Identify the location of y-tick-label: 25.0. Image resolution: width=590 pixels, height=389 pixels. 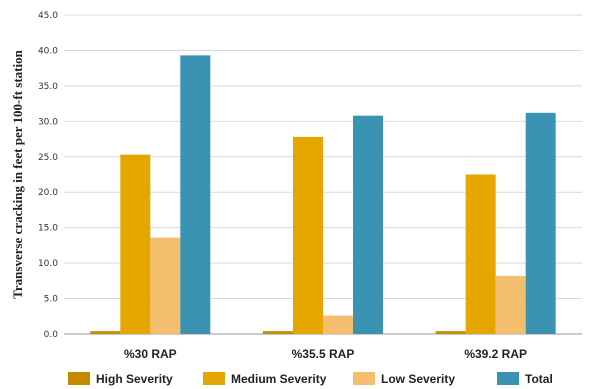
(48, 158).